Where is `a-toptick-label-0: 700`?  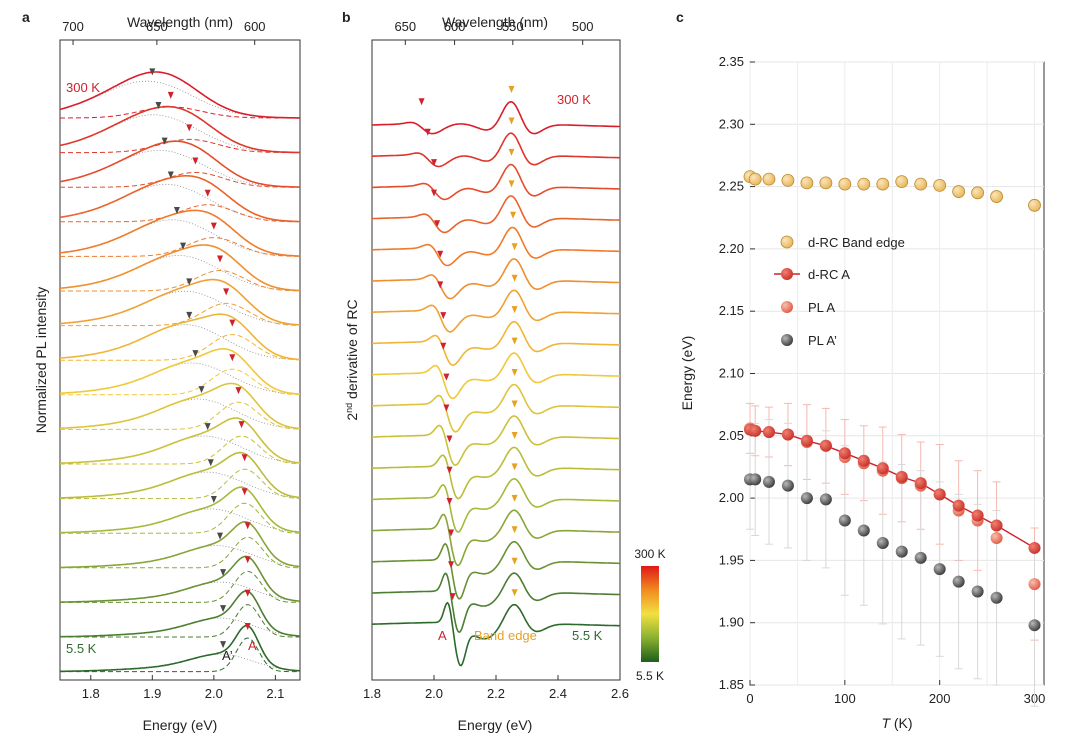
a-toptick-label-0: 700 is located at coordinates (73, 26).